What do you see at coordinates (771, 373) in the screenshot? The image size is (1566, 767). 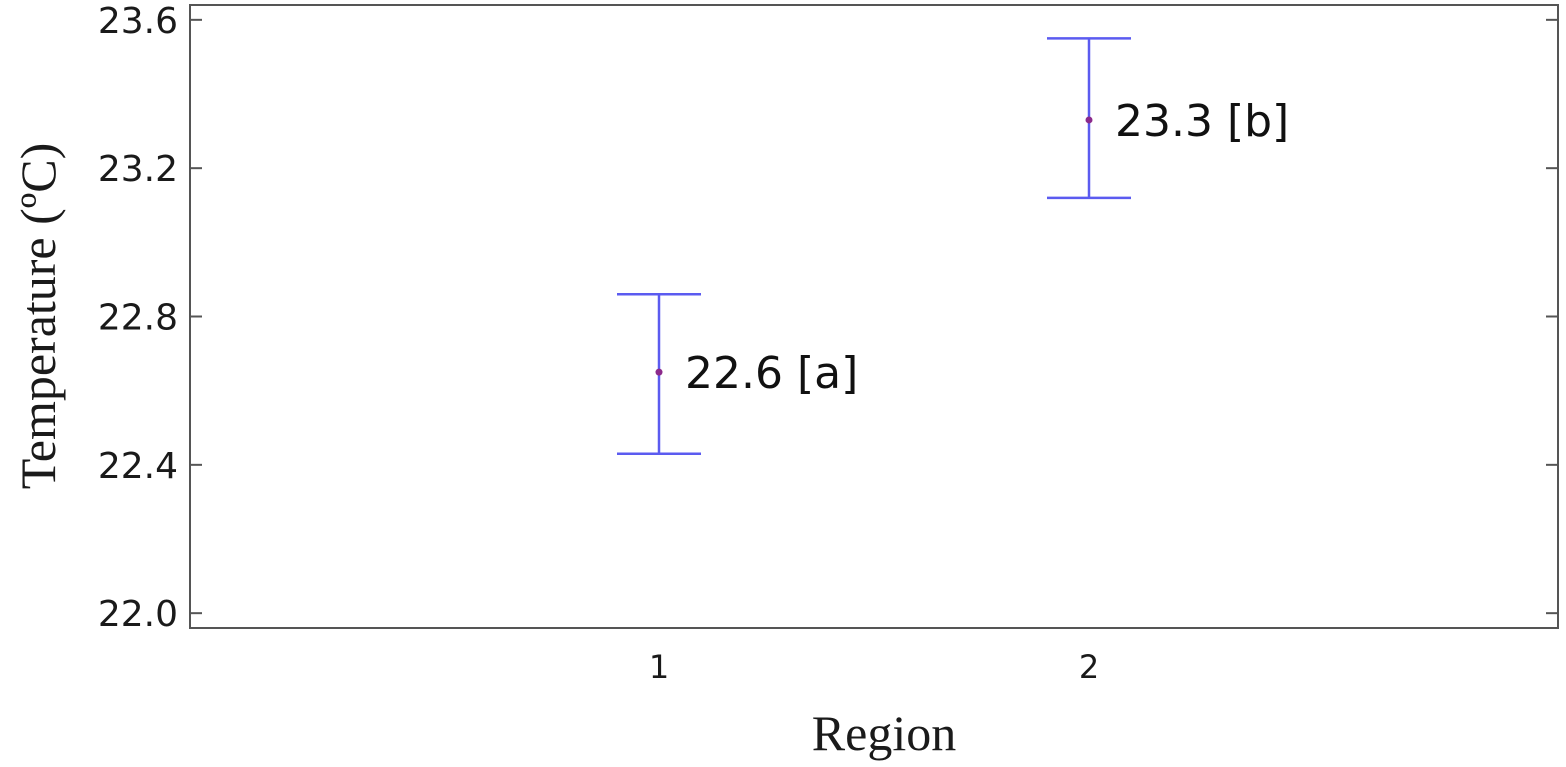 I see `data-label: 22.6 [a]` at bounding box center [771, 373].